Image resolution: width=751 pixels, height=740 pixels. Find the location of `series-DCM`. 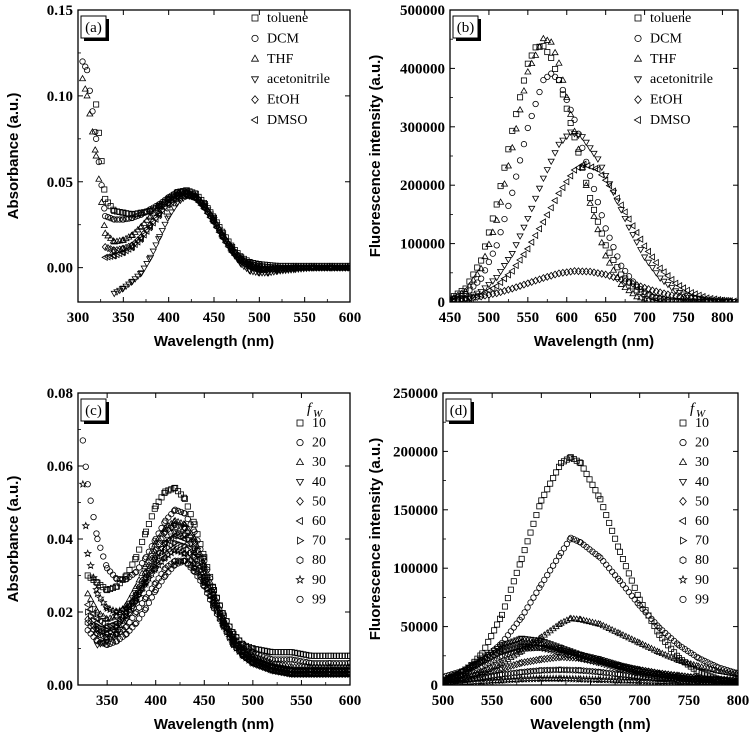

series-DCM is located at coordinates (214, 164).